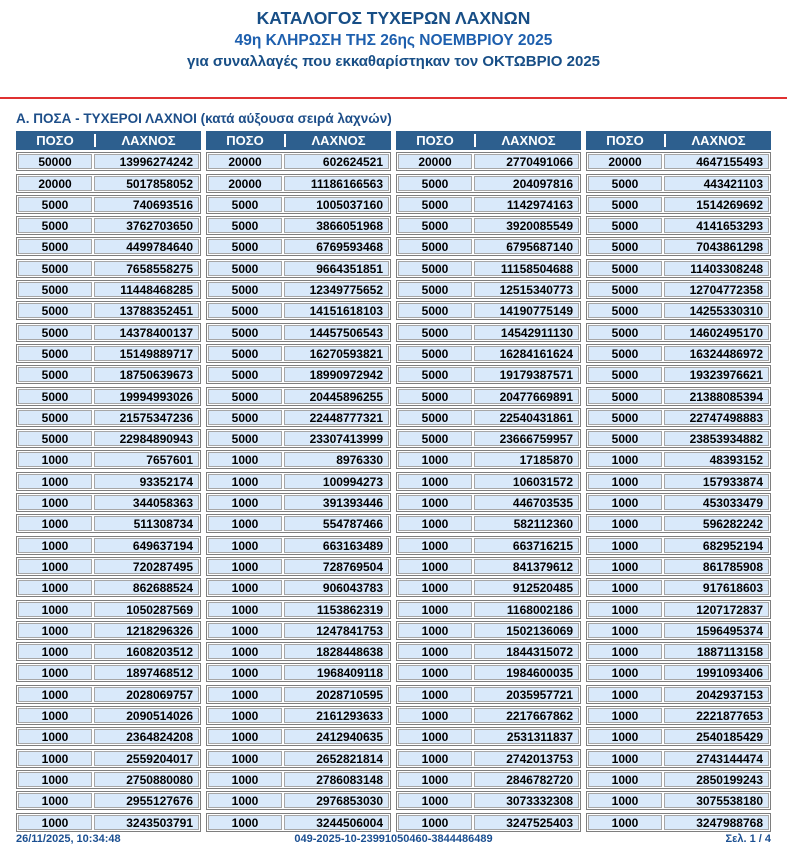  What do you see at coordinates (678, 311) in the screenshot?
I see `table-row: 5000 14255330310` at bounding box center [678, 311].